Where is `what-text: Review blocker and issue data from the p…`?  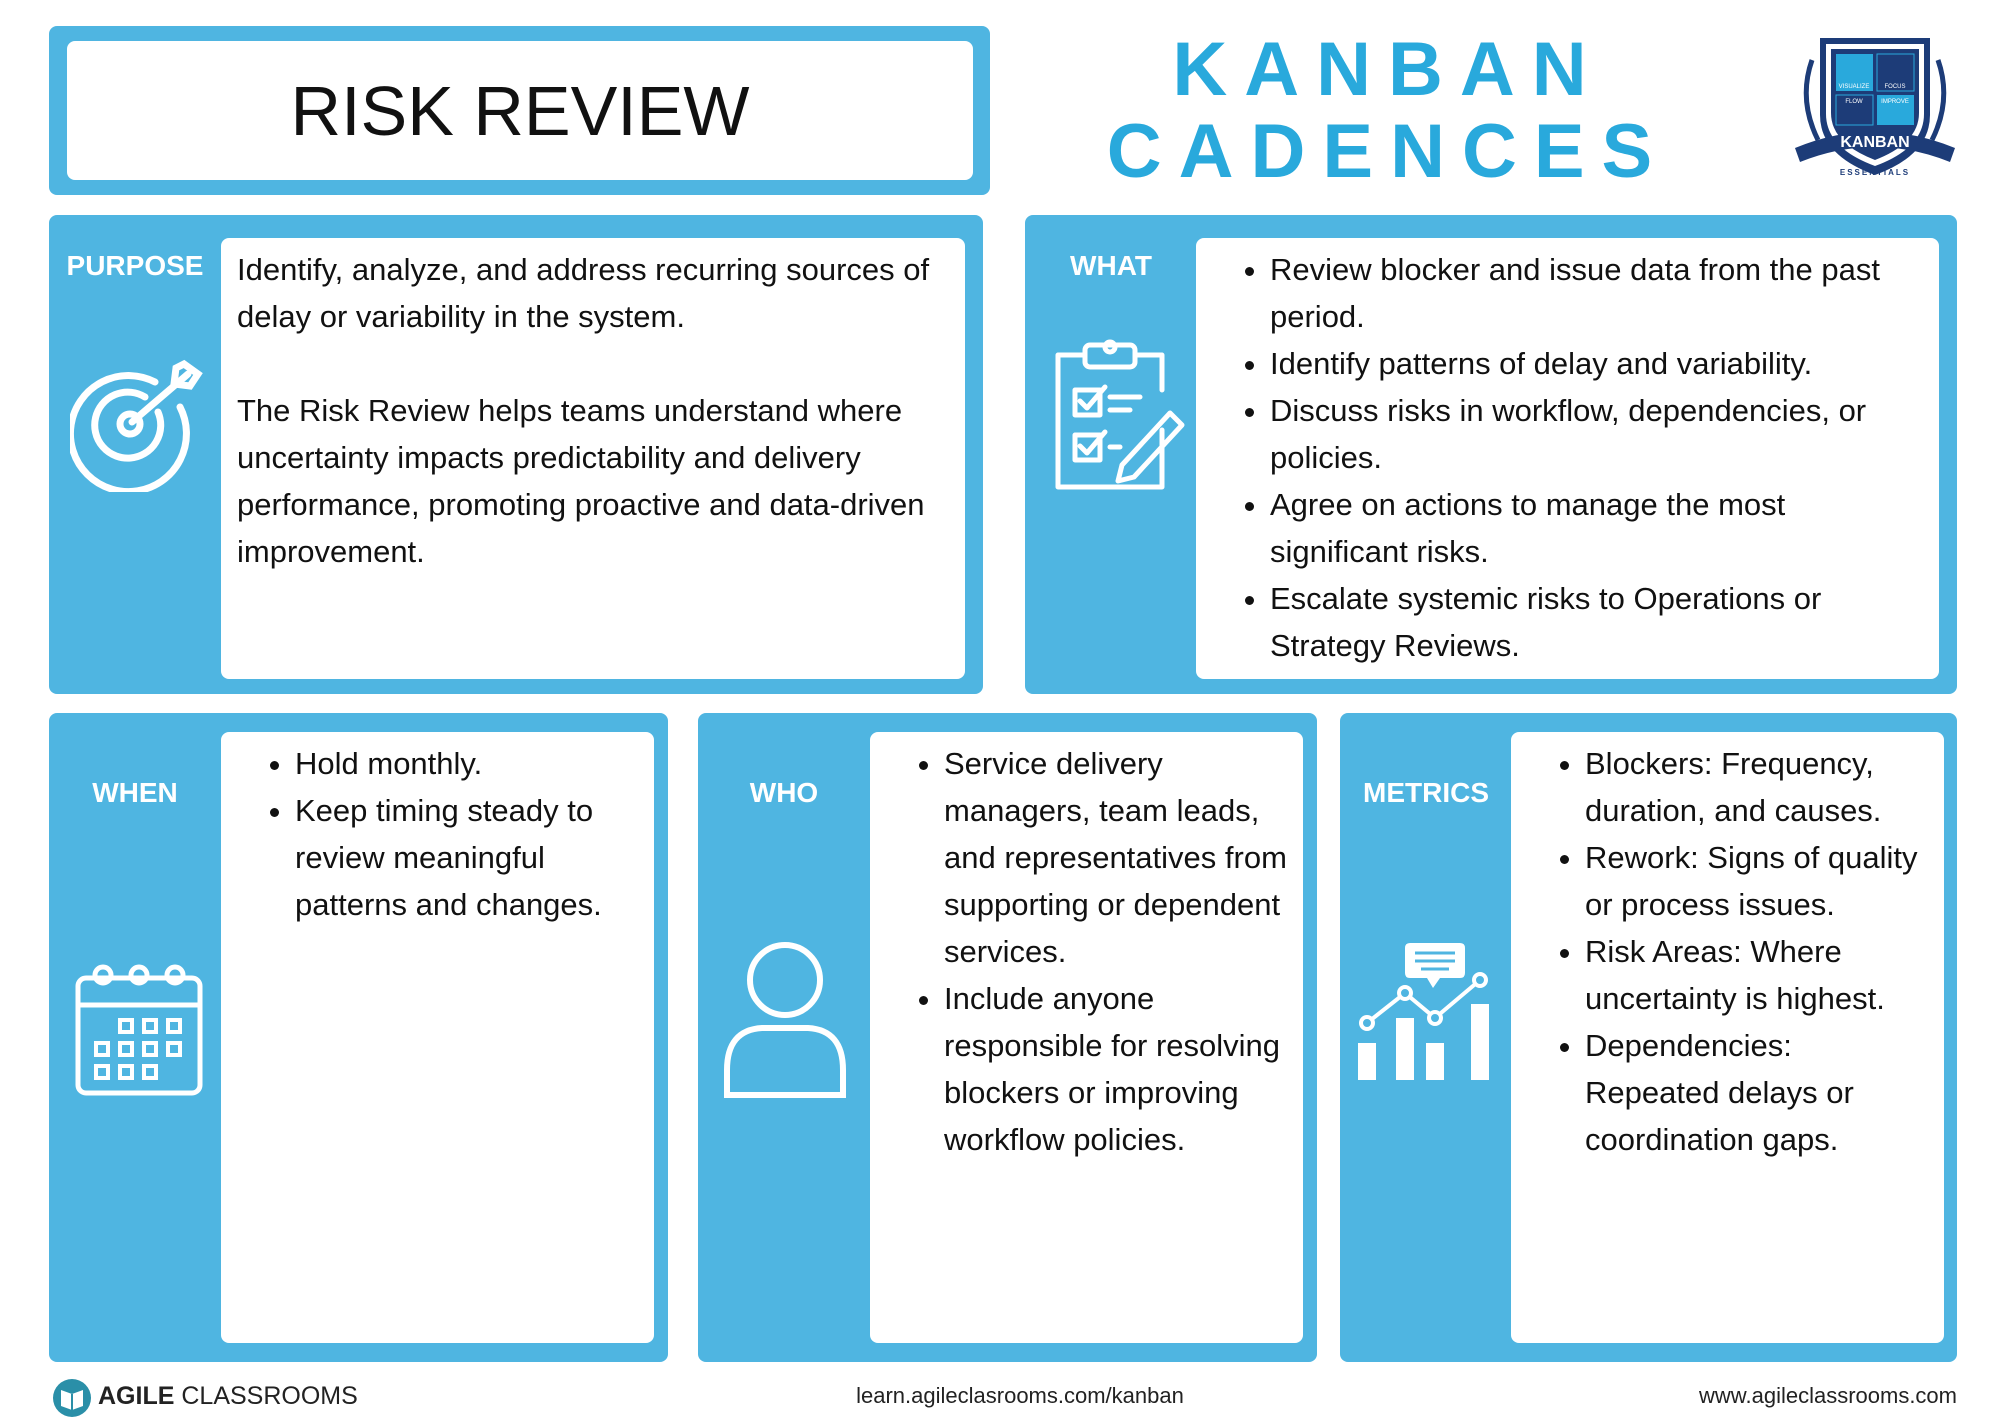 what-text: Review blocker and issue data from the p… is located at coordinates (1567, 458).